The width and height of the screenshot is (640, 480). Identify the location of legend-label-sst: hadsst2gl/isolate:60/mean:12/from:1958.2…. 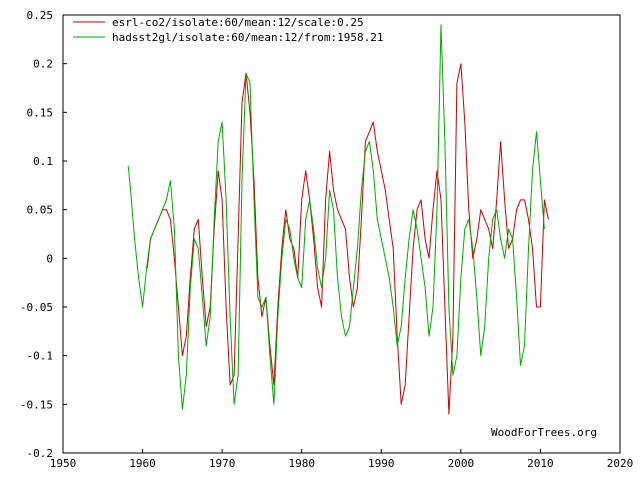
(248, 37).